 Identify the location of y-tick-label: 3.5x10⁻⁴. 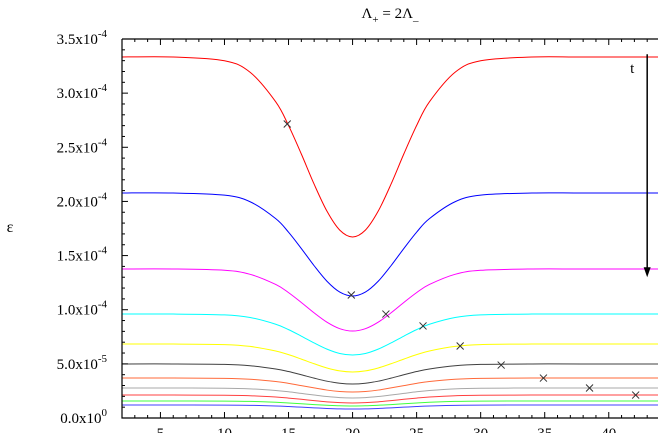
(82, 38).